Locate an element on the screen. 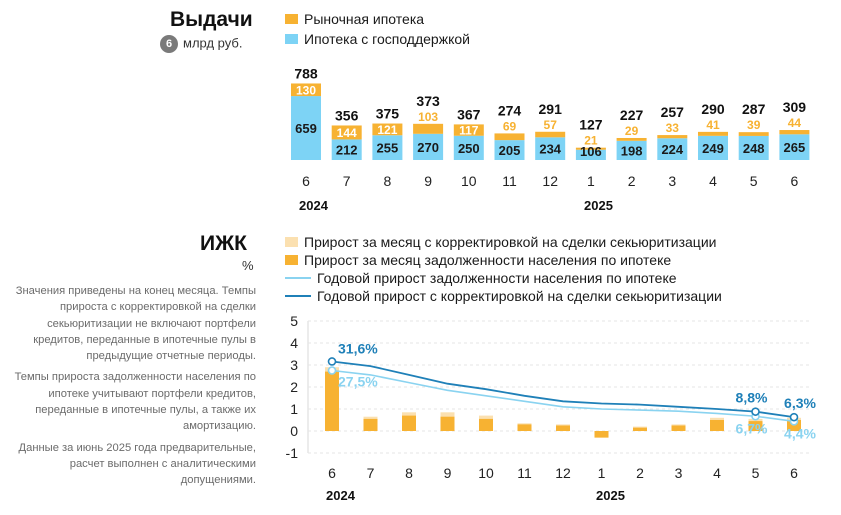 This screenshot has width=841, height=515. label-total-1: 356 is located at coordinates (347, 115).